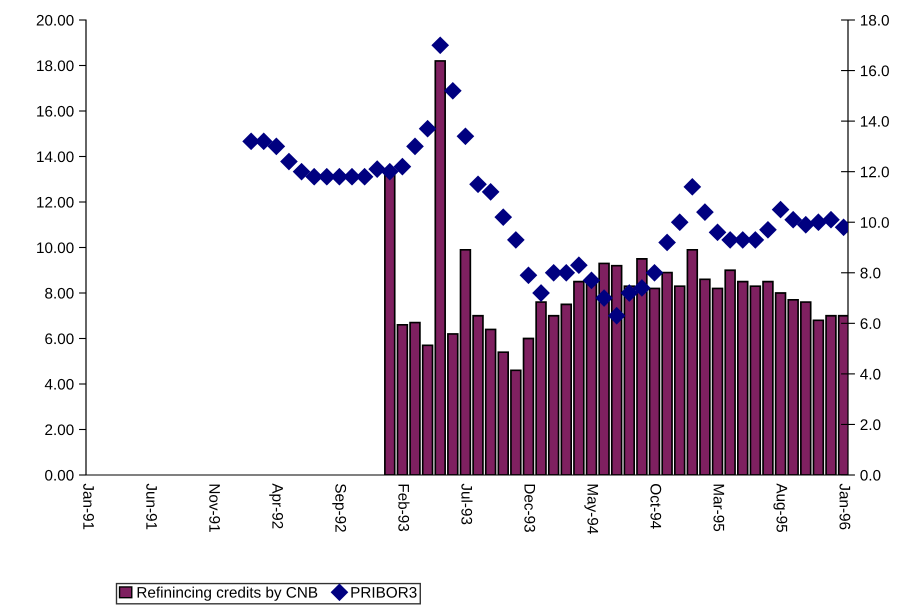  What do you see at coordinates (228, 593) in the screenshot?
I see `legend-label: Refinincing credits by CNB` at bounding box center [228, 593].